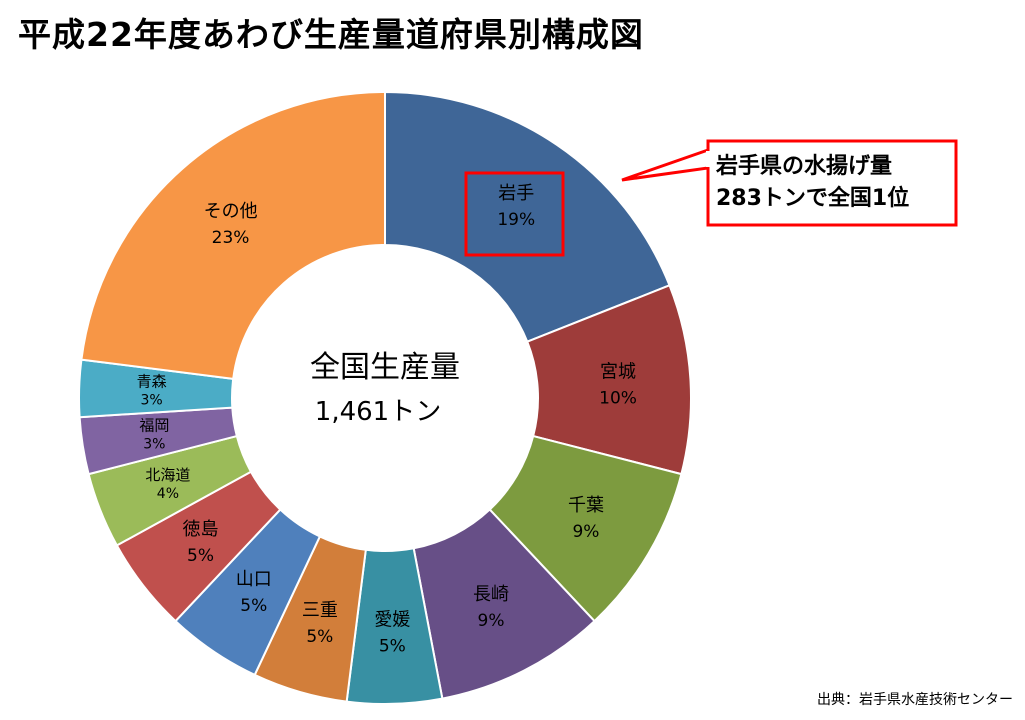 This screenshot has width=1025, height=720. What do you see at coordinates (320, 610) in the screenshot?
I see `slice-name-label: 三重` at bounding box center [320, 610].